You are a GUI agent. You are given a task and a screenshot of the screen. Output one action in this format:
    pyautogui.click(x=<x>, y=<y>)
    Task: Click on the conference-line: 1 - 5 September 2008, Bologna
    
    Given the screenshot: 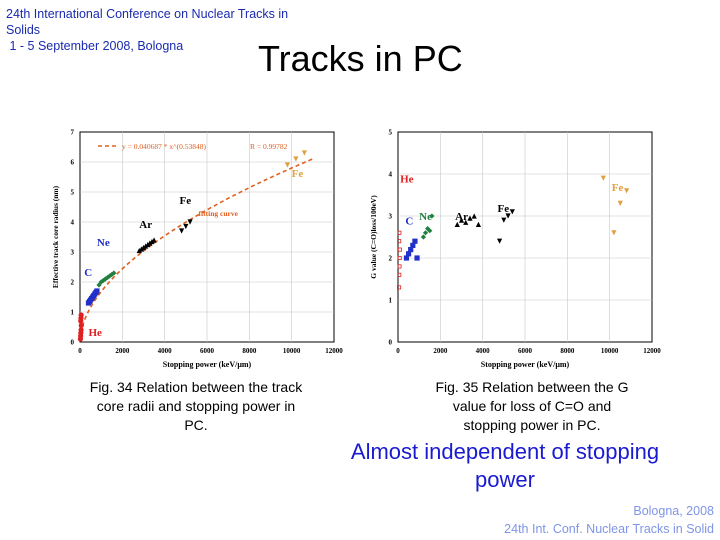 What is the action you would take?
    pyautogui.click(x=95, y=46)
    